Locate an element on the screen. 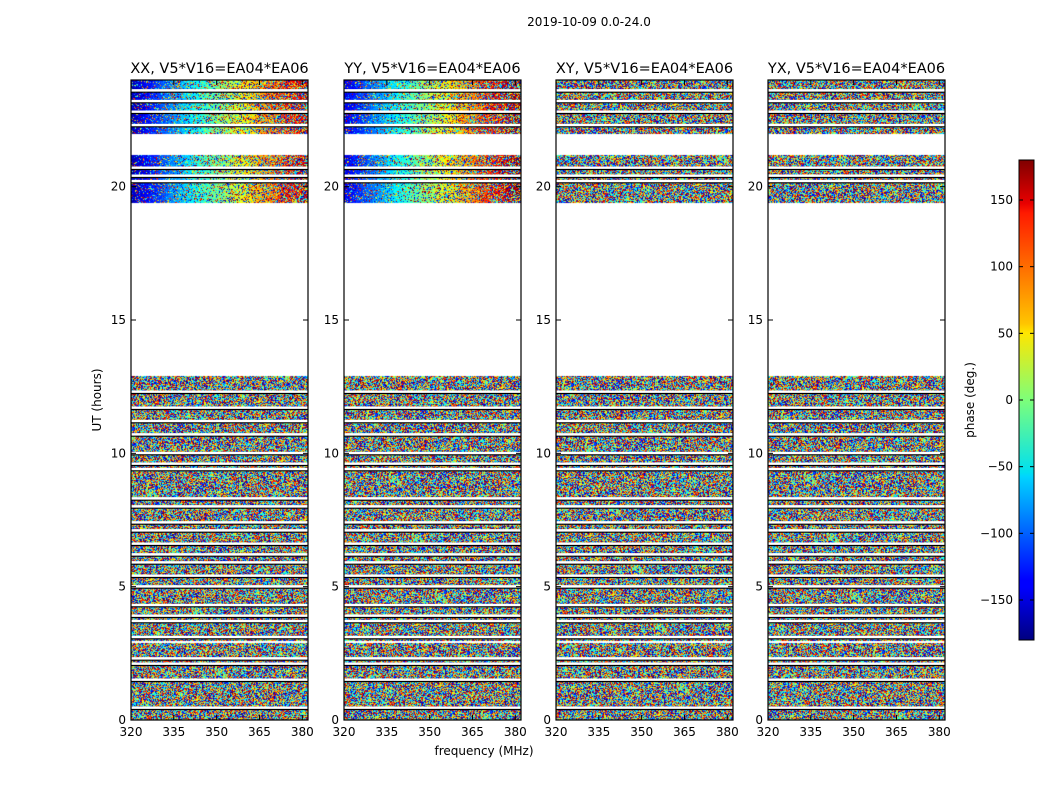 Image resolution: width=1050 pixels, height=800 pixels. colorbar-tick-label: 0 is located at coordinates (1009, 400).